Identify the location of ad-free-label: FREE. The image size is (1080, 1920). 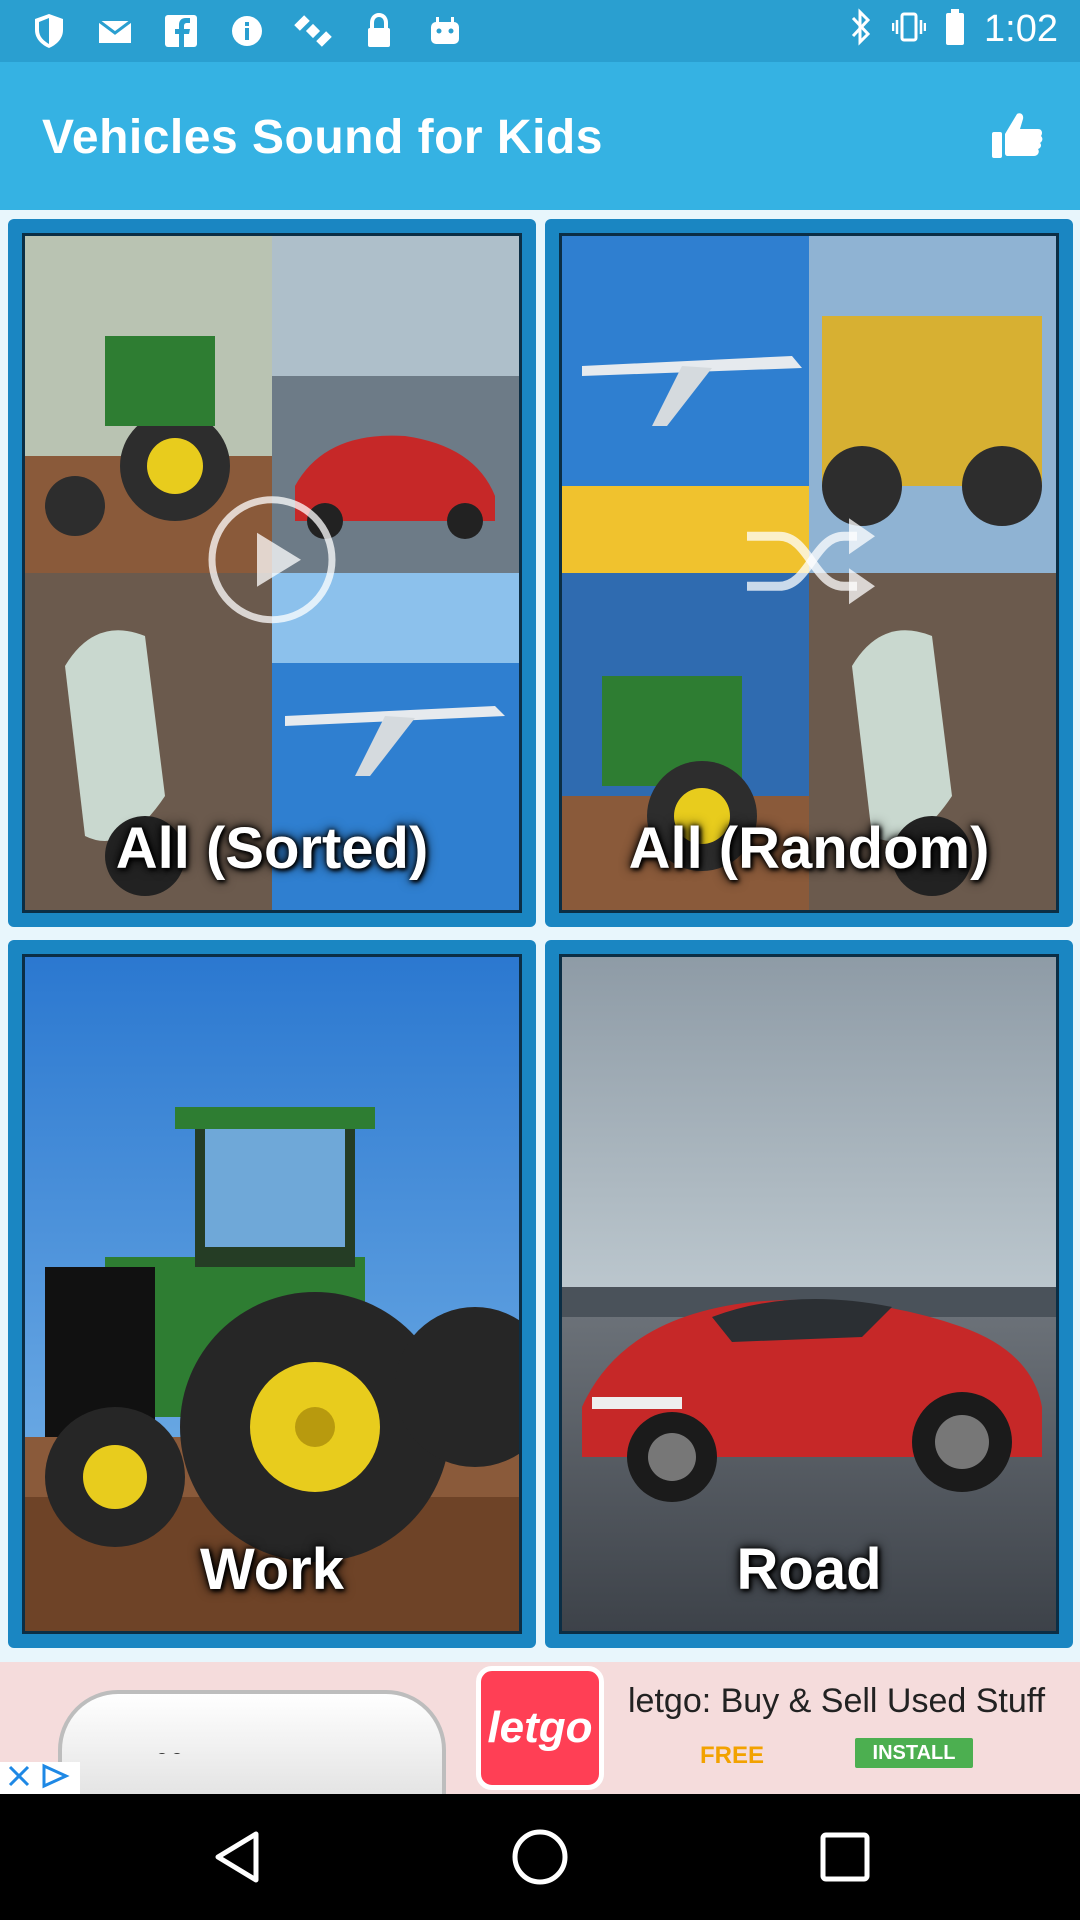
(732, 1755).